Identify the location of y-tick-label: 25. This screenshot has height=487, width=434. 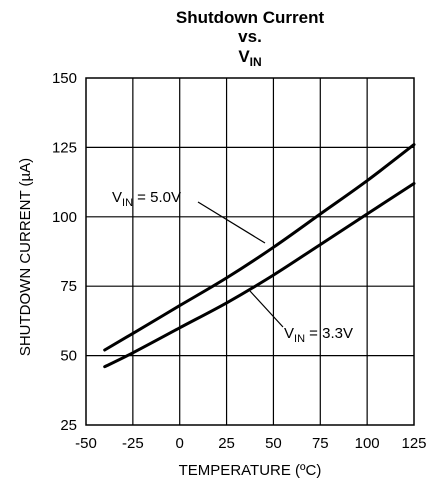
(68, 425).